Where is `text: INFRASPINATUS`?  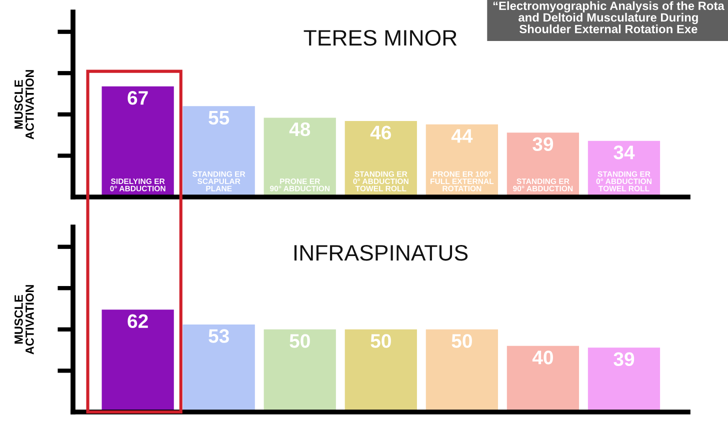
text: INFRASPINATUS is located at coordinates (381, 252).